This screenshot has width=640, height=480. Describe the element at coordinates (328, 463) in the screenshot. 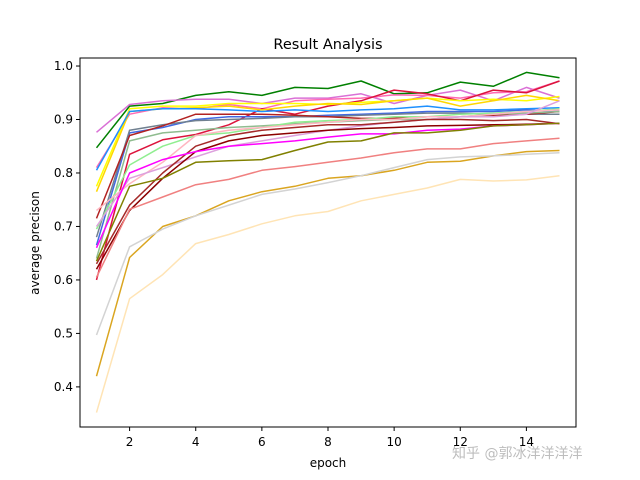

I see `x-axis-label: epoch` at that location.